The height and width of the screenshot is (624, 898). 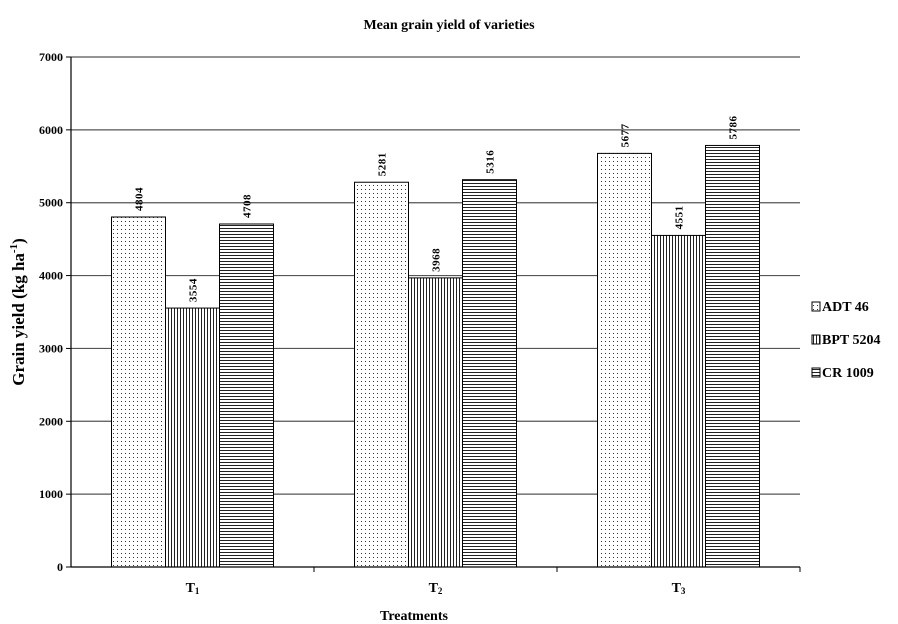 What do you see at coordinates (848, 373) in the screenshot?
I see `legend-label: CR 1009` at bounding box center [848, 373].